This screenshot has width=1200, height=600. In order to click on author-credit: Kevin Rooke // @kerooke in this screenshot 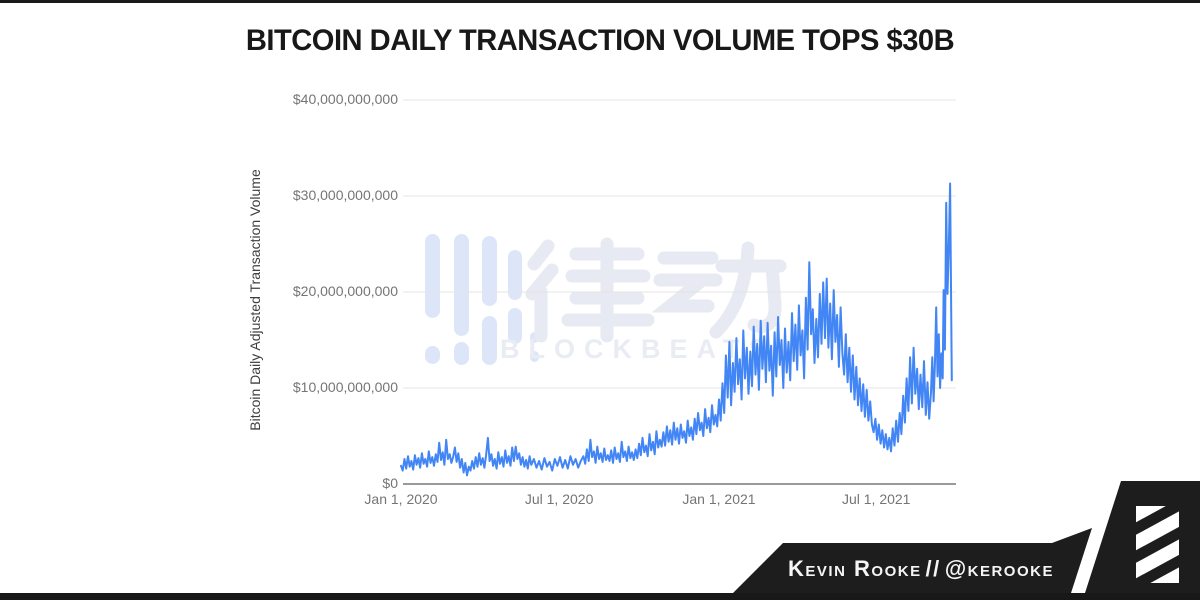, I will do `click(921, 569)`.